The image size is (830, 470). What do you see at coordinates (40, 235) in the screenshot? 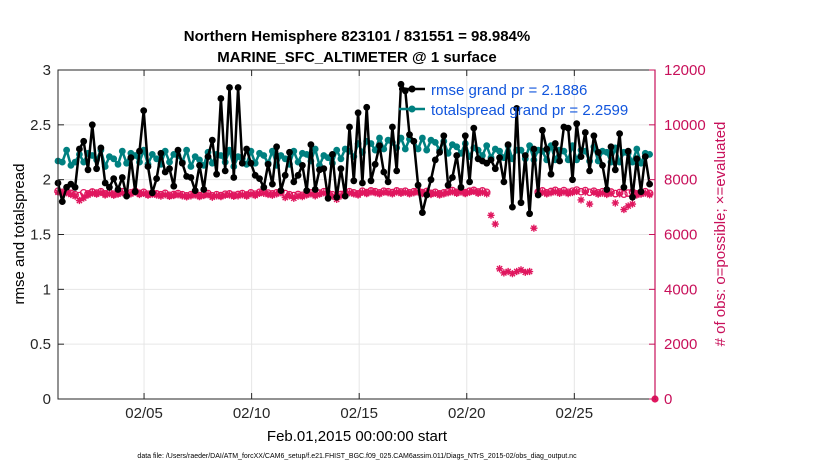
I see `y-left-tick-label-3: 1.5` at bounding box center [40, 235].